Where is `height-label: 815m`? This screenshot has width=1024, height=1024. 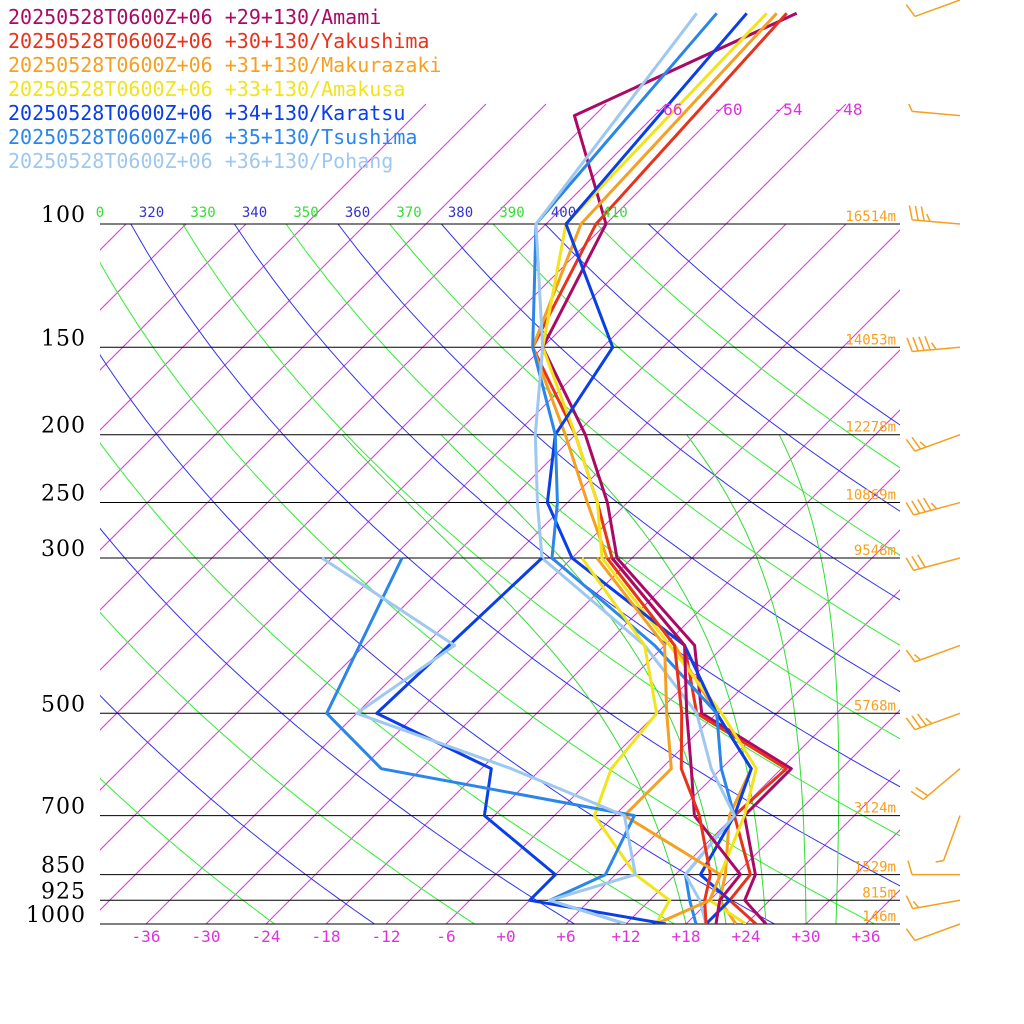
height-label: 815m is located at coordinates (879, 893).